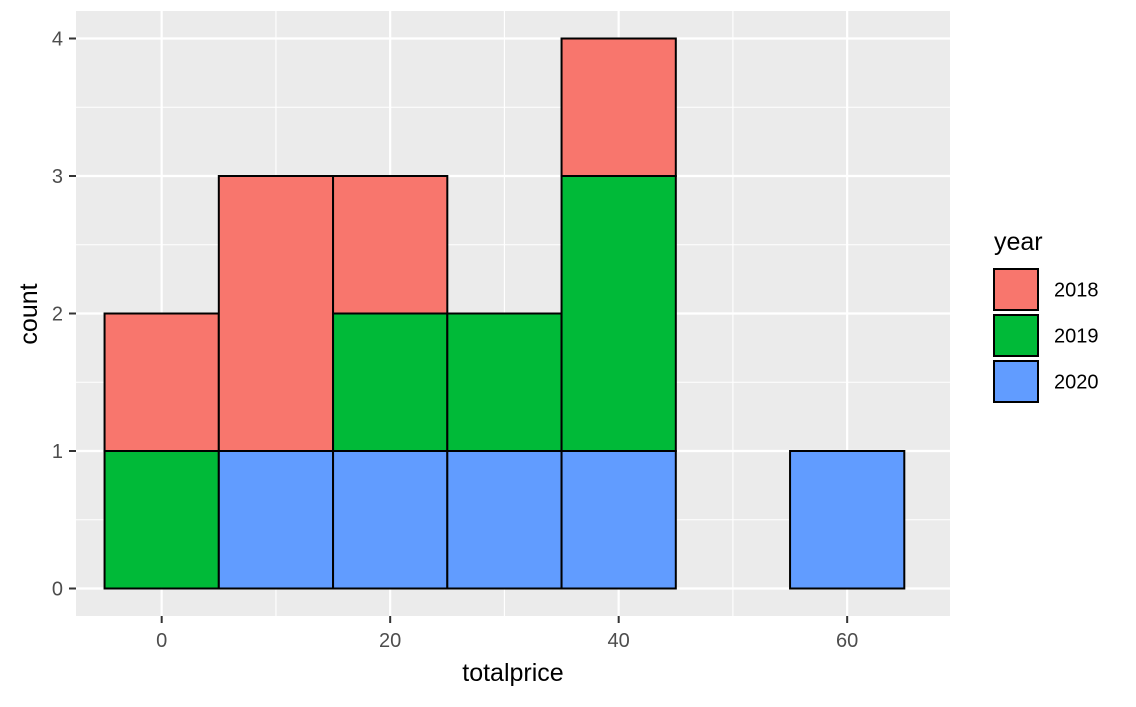  Describe the element at coordinates (1016, 289) in the screenshot. I see `legend-key-2018` at that location.